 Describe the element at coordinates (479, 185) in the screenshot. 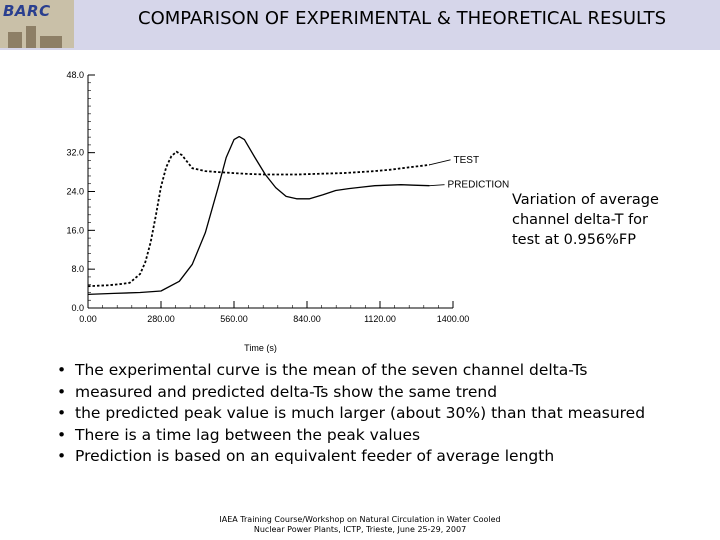

I see `series-label-prediction: PREDICTION` at that location.